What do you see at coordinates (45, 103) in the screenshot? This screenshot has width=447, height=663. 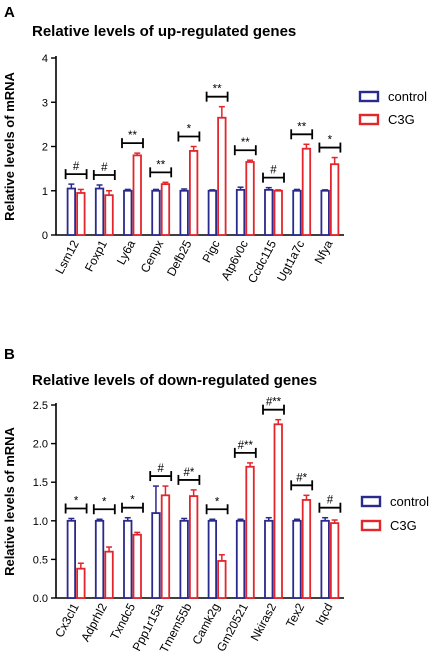 I see `y-tick-label: 3` at bounding box center [45, 103].